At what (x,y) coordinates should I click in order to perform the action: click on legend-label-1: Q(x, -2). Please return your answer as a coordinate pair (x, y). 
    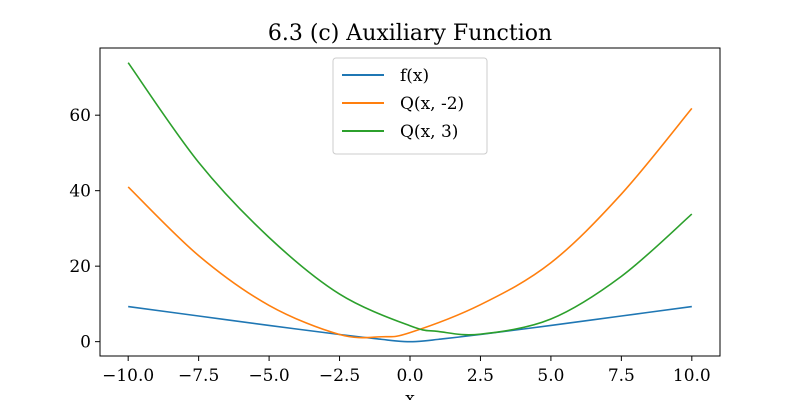
    Looking at the image, I should click on (432, 104).